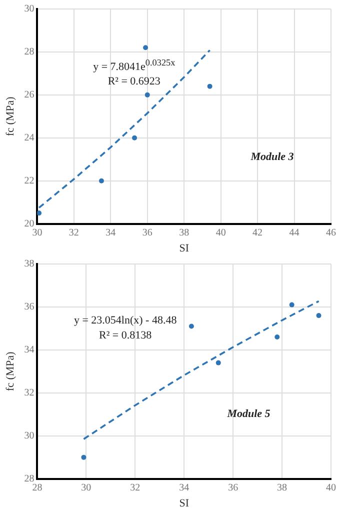 The width and height of the screenshot is (343, 511). Describe the element at coordinates (257, 232) in the screenshot. I see `x-tick-label: 42` at that location.